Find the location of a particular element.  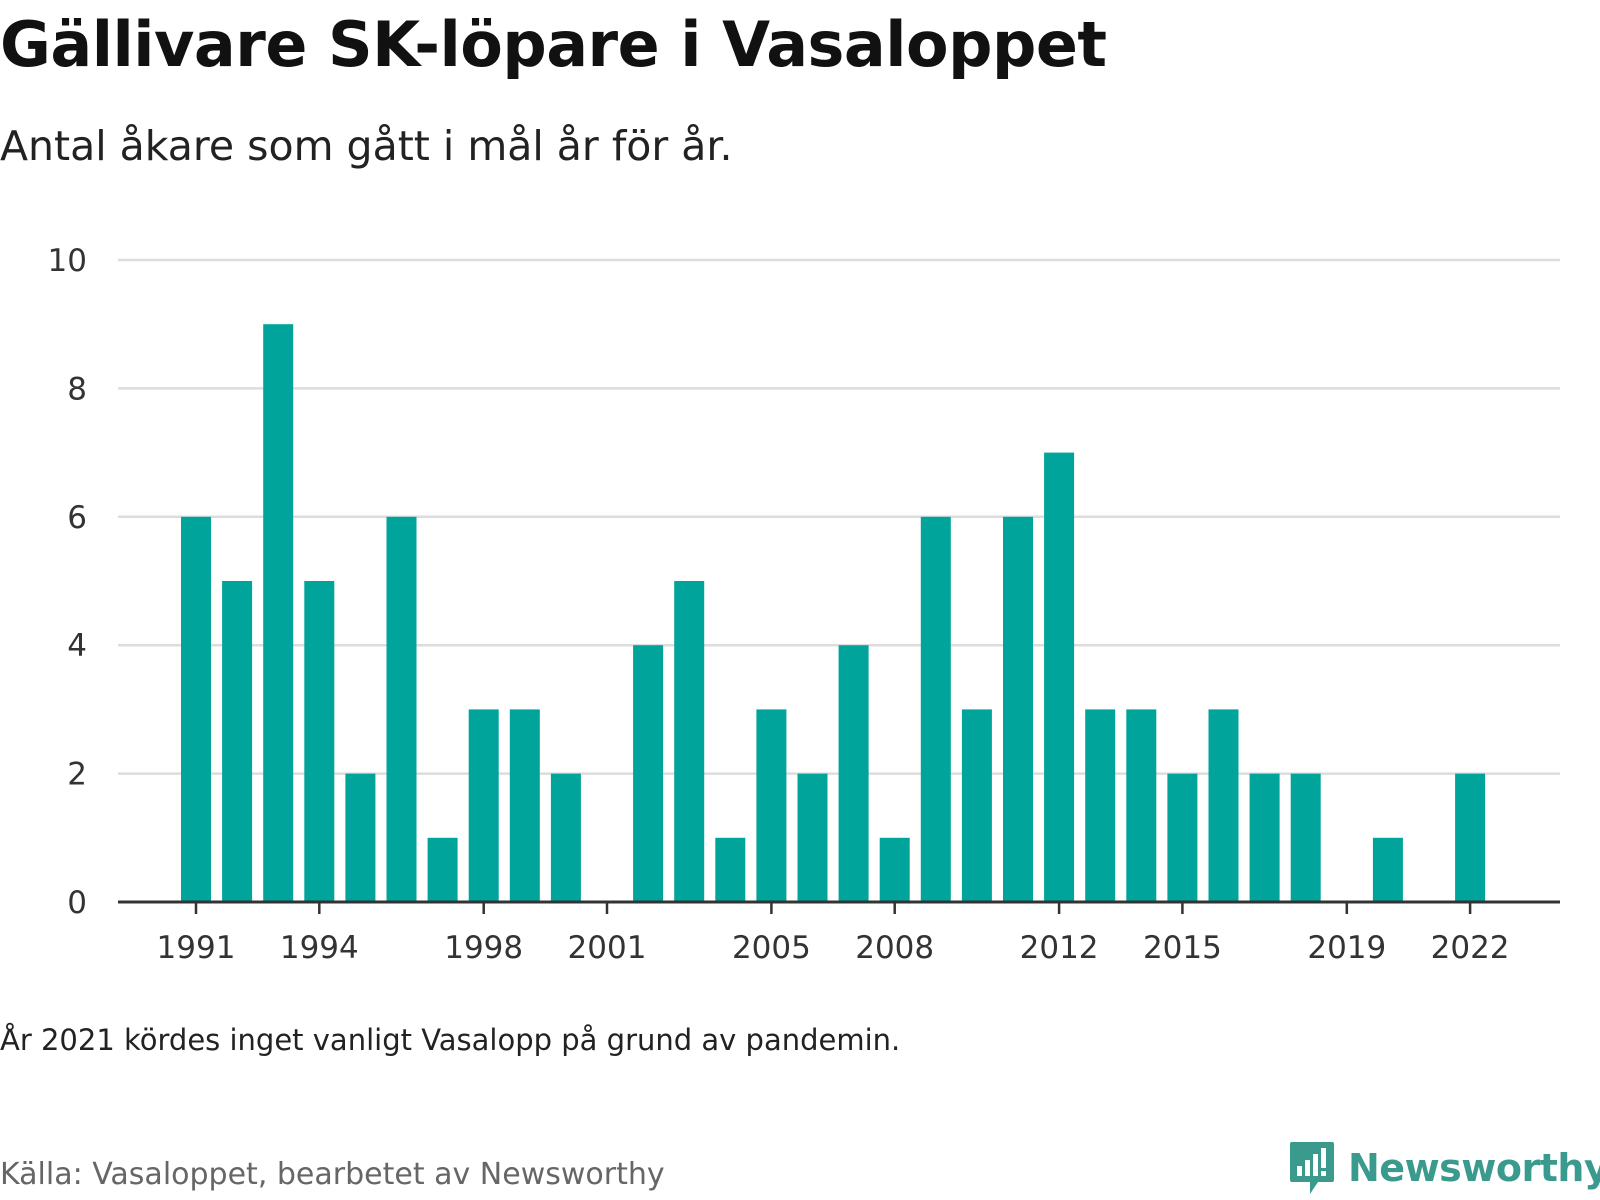

logo-text: Newsworthy is located at coordinates (1474, 1168).